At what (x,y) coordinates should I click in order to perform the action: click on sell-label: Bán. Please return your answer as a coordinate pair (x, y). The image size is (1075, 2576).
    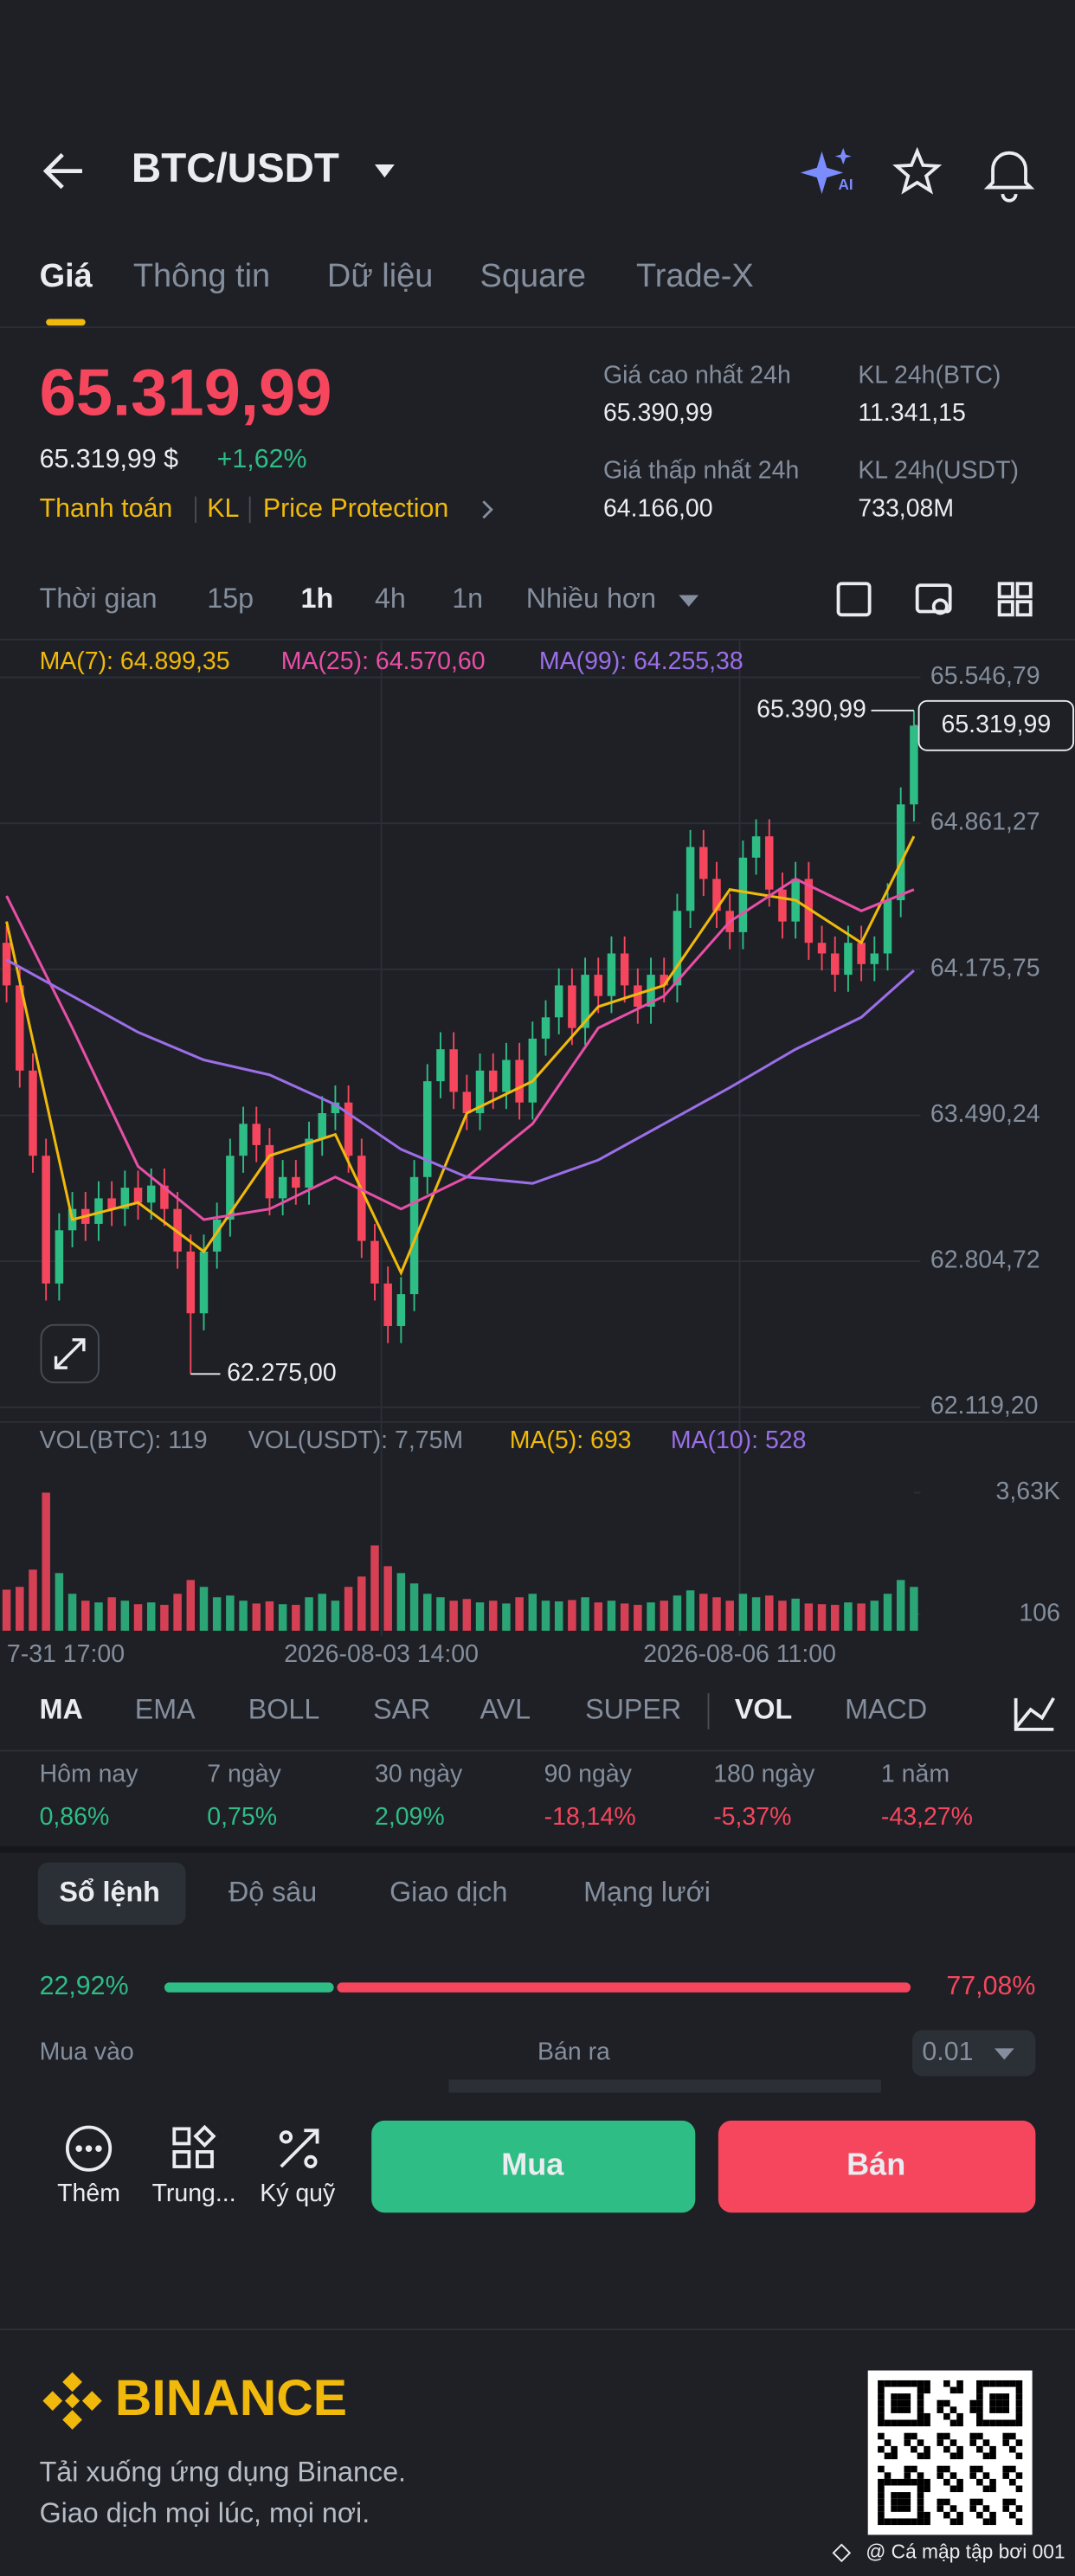
    Looking at the image, I should click on (875, 2164).